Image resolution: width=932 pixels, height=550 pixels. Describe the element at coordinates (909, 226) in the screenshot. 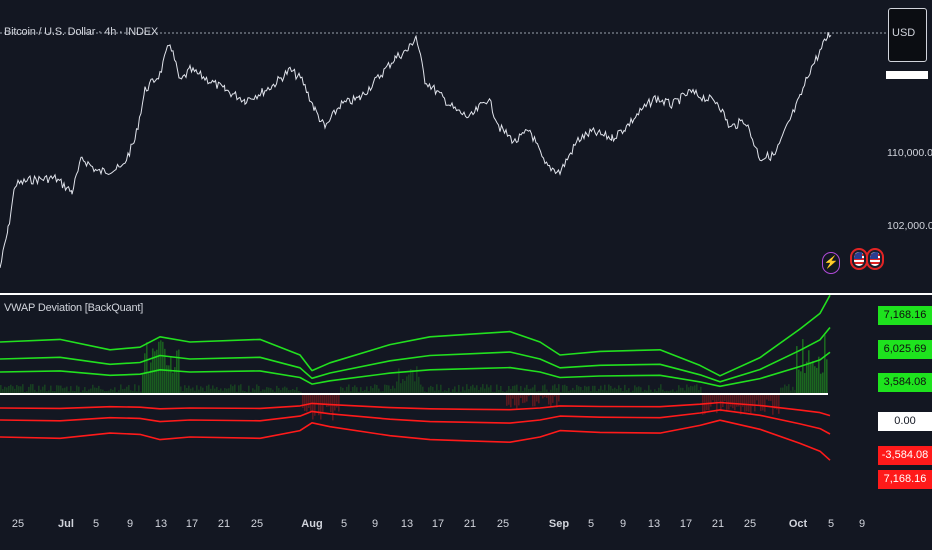

I see `price-axis-label: 102,000.00` at that location.